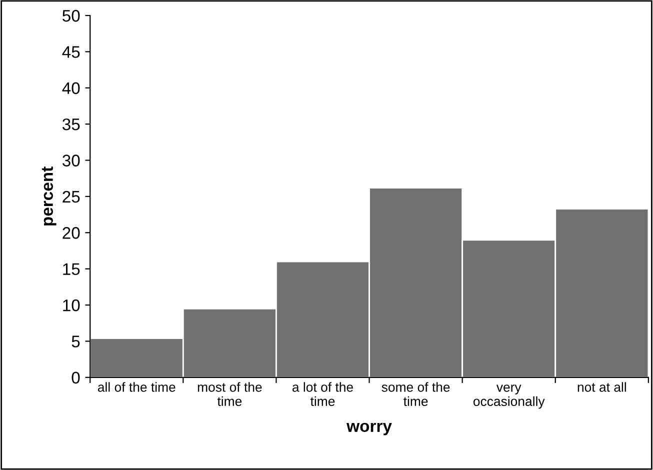 The width and height of the screenshot is (653, 470). What do you see at coordinates (76, 378) in the screenshot?
I see `y-tick-label: 0` at bounding box center [76, 378].